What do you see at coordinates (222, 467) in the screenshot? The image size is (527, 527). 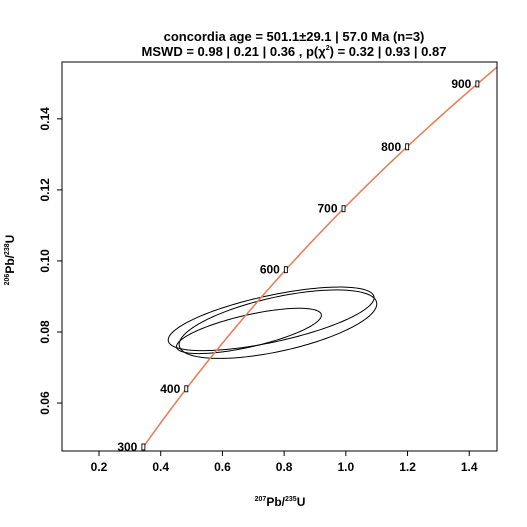 I see `x-tick-label: 0.6` at bounding box center [222, 467].